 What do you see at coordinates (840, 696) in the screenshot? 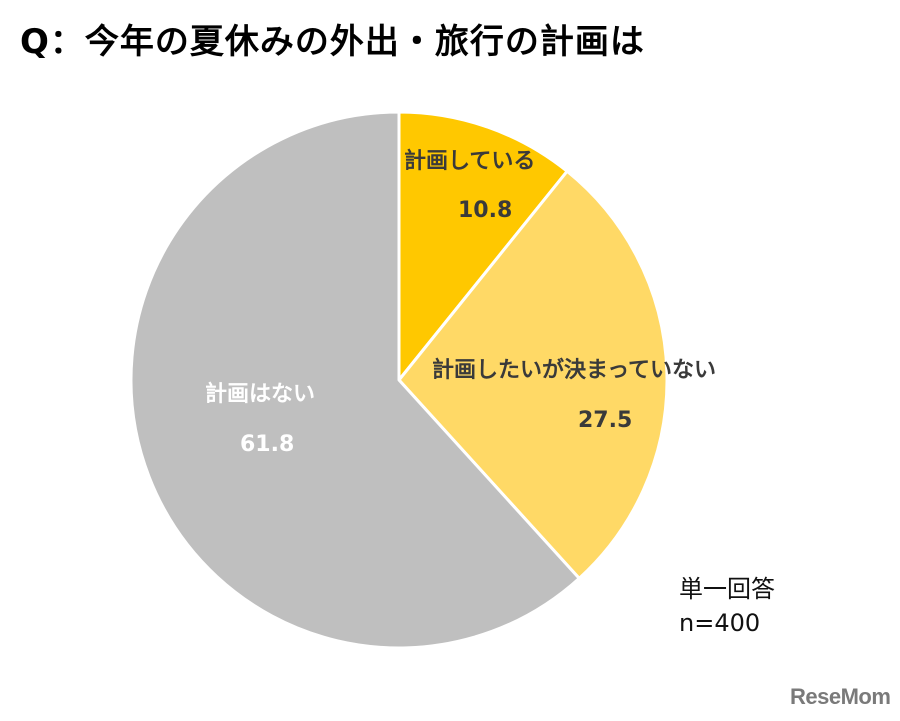
I see `resemom-logo: ReseMom` at bounding box center [840, 696].